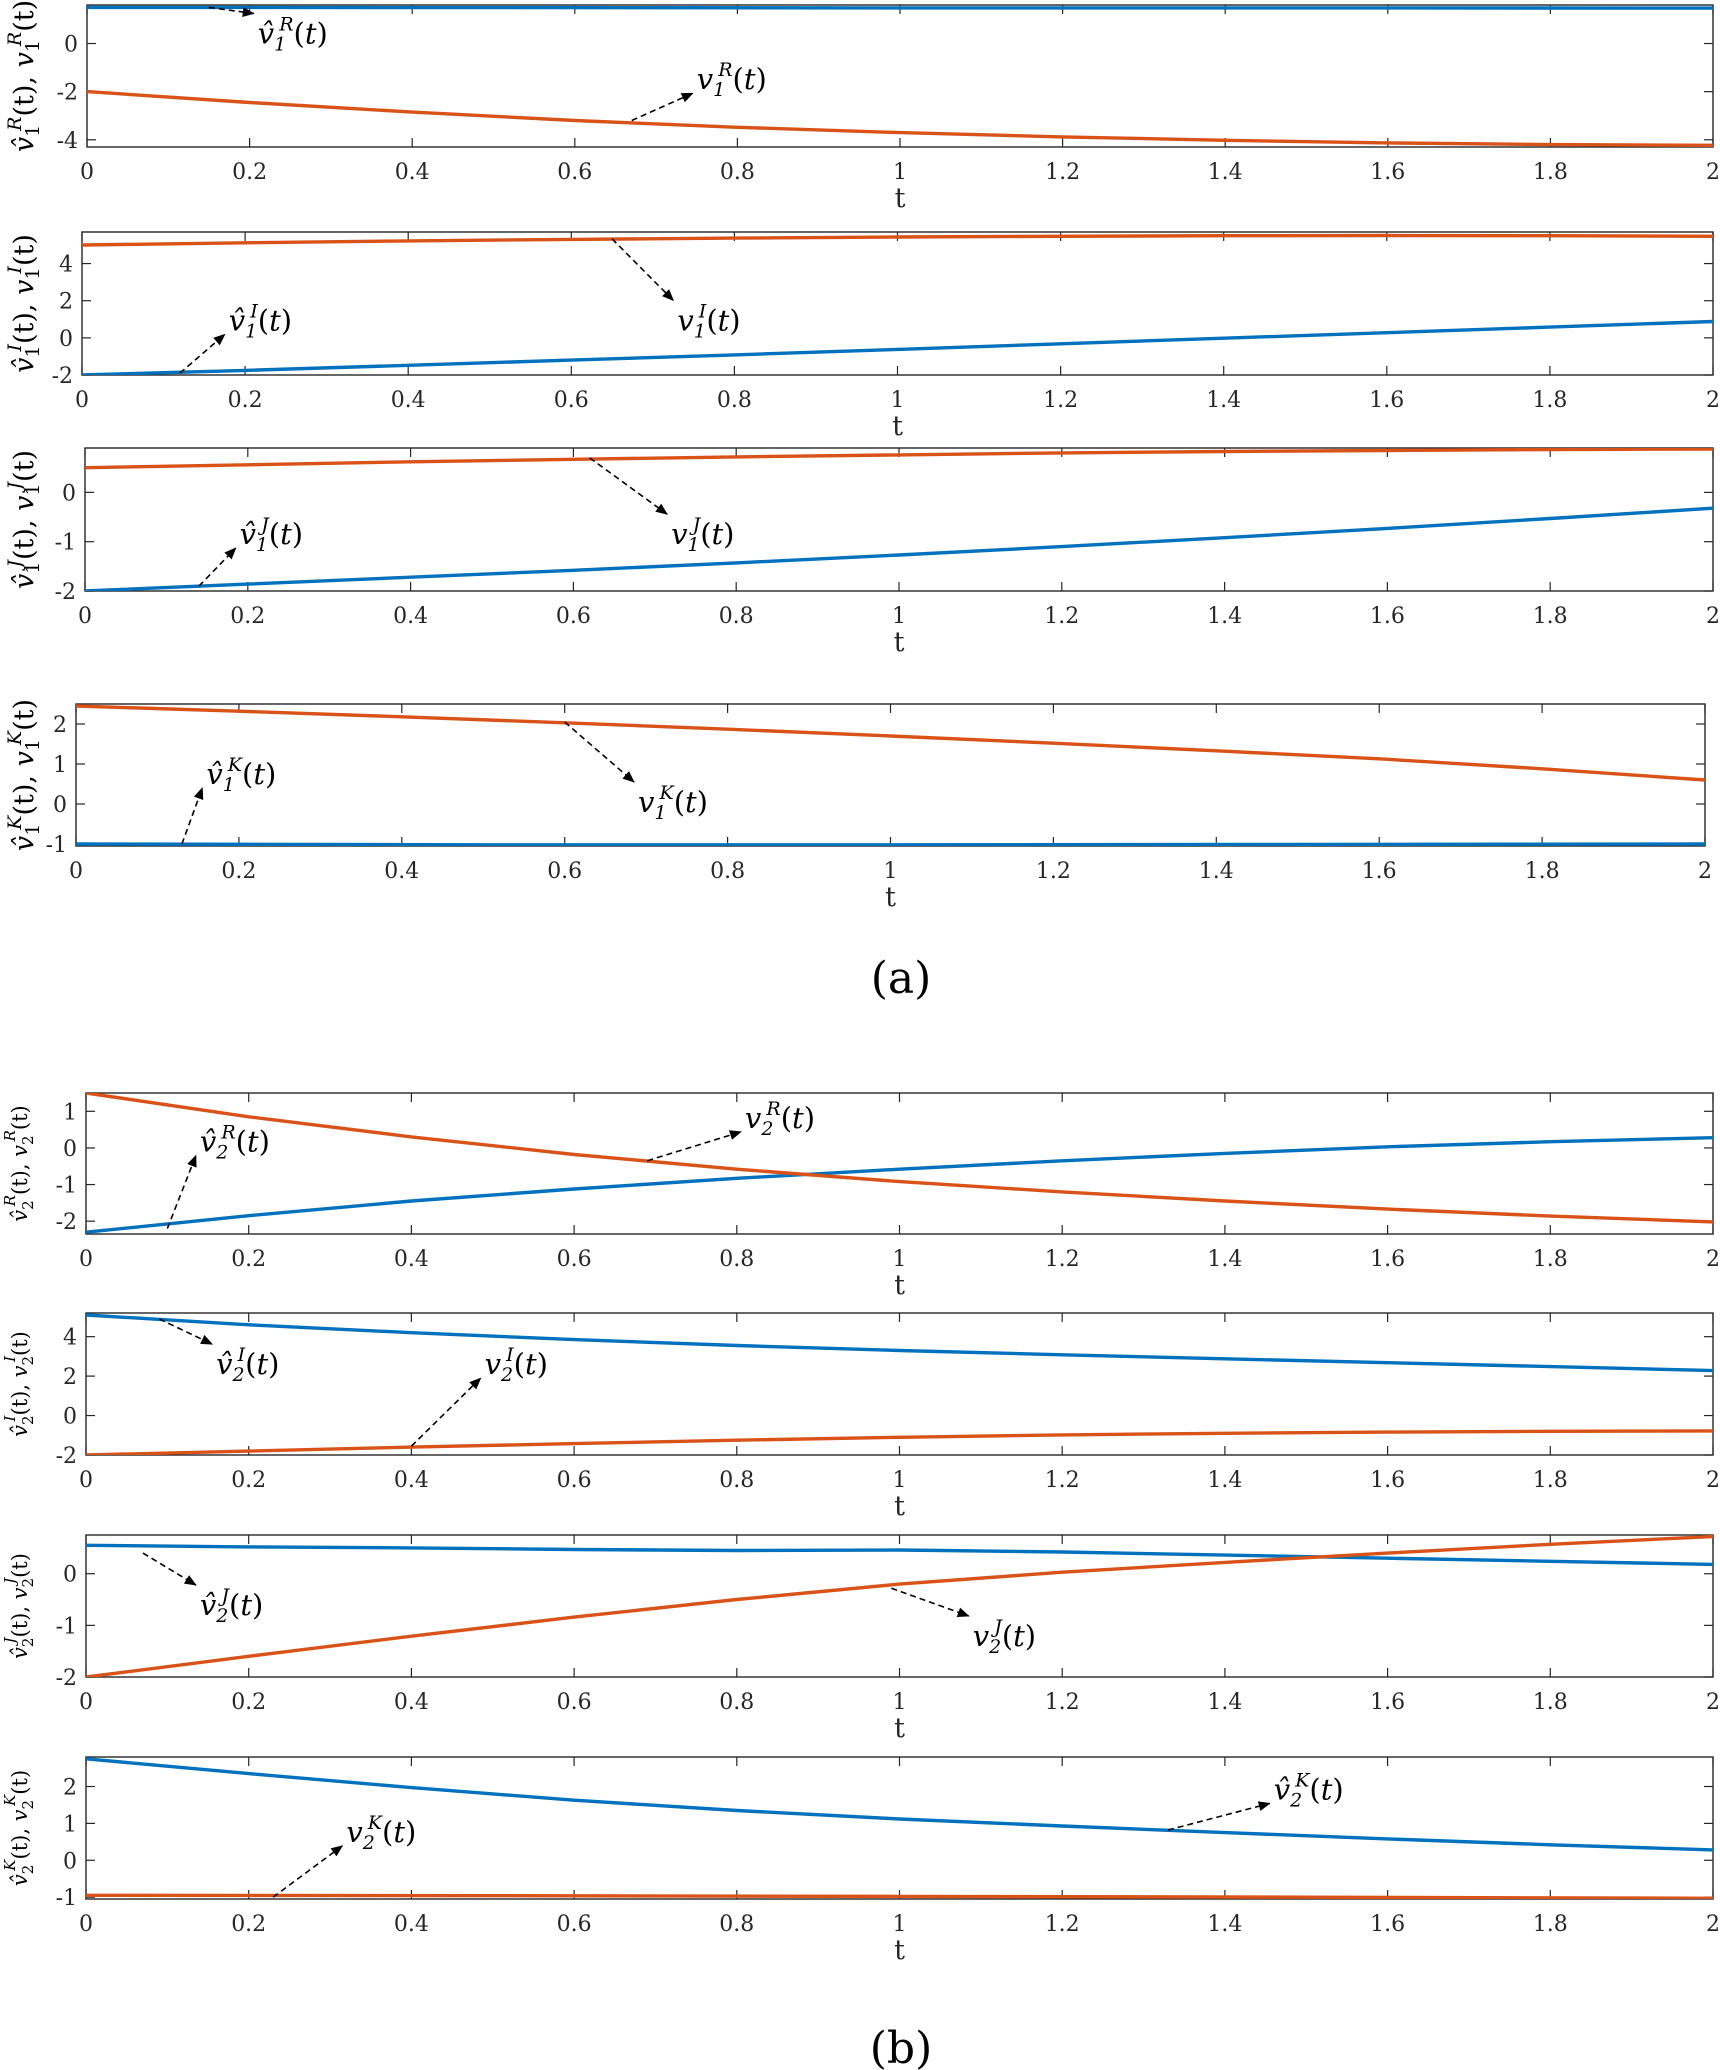 Image resolution: width=1720 pixels, height=2070 pixels. Describe the element at coordinates (67, 141) in the screenshot. I see `y-tick-label: -4` at that location.